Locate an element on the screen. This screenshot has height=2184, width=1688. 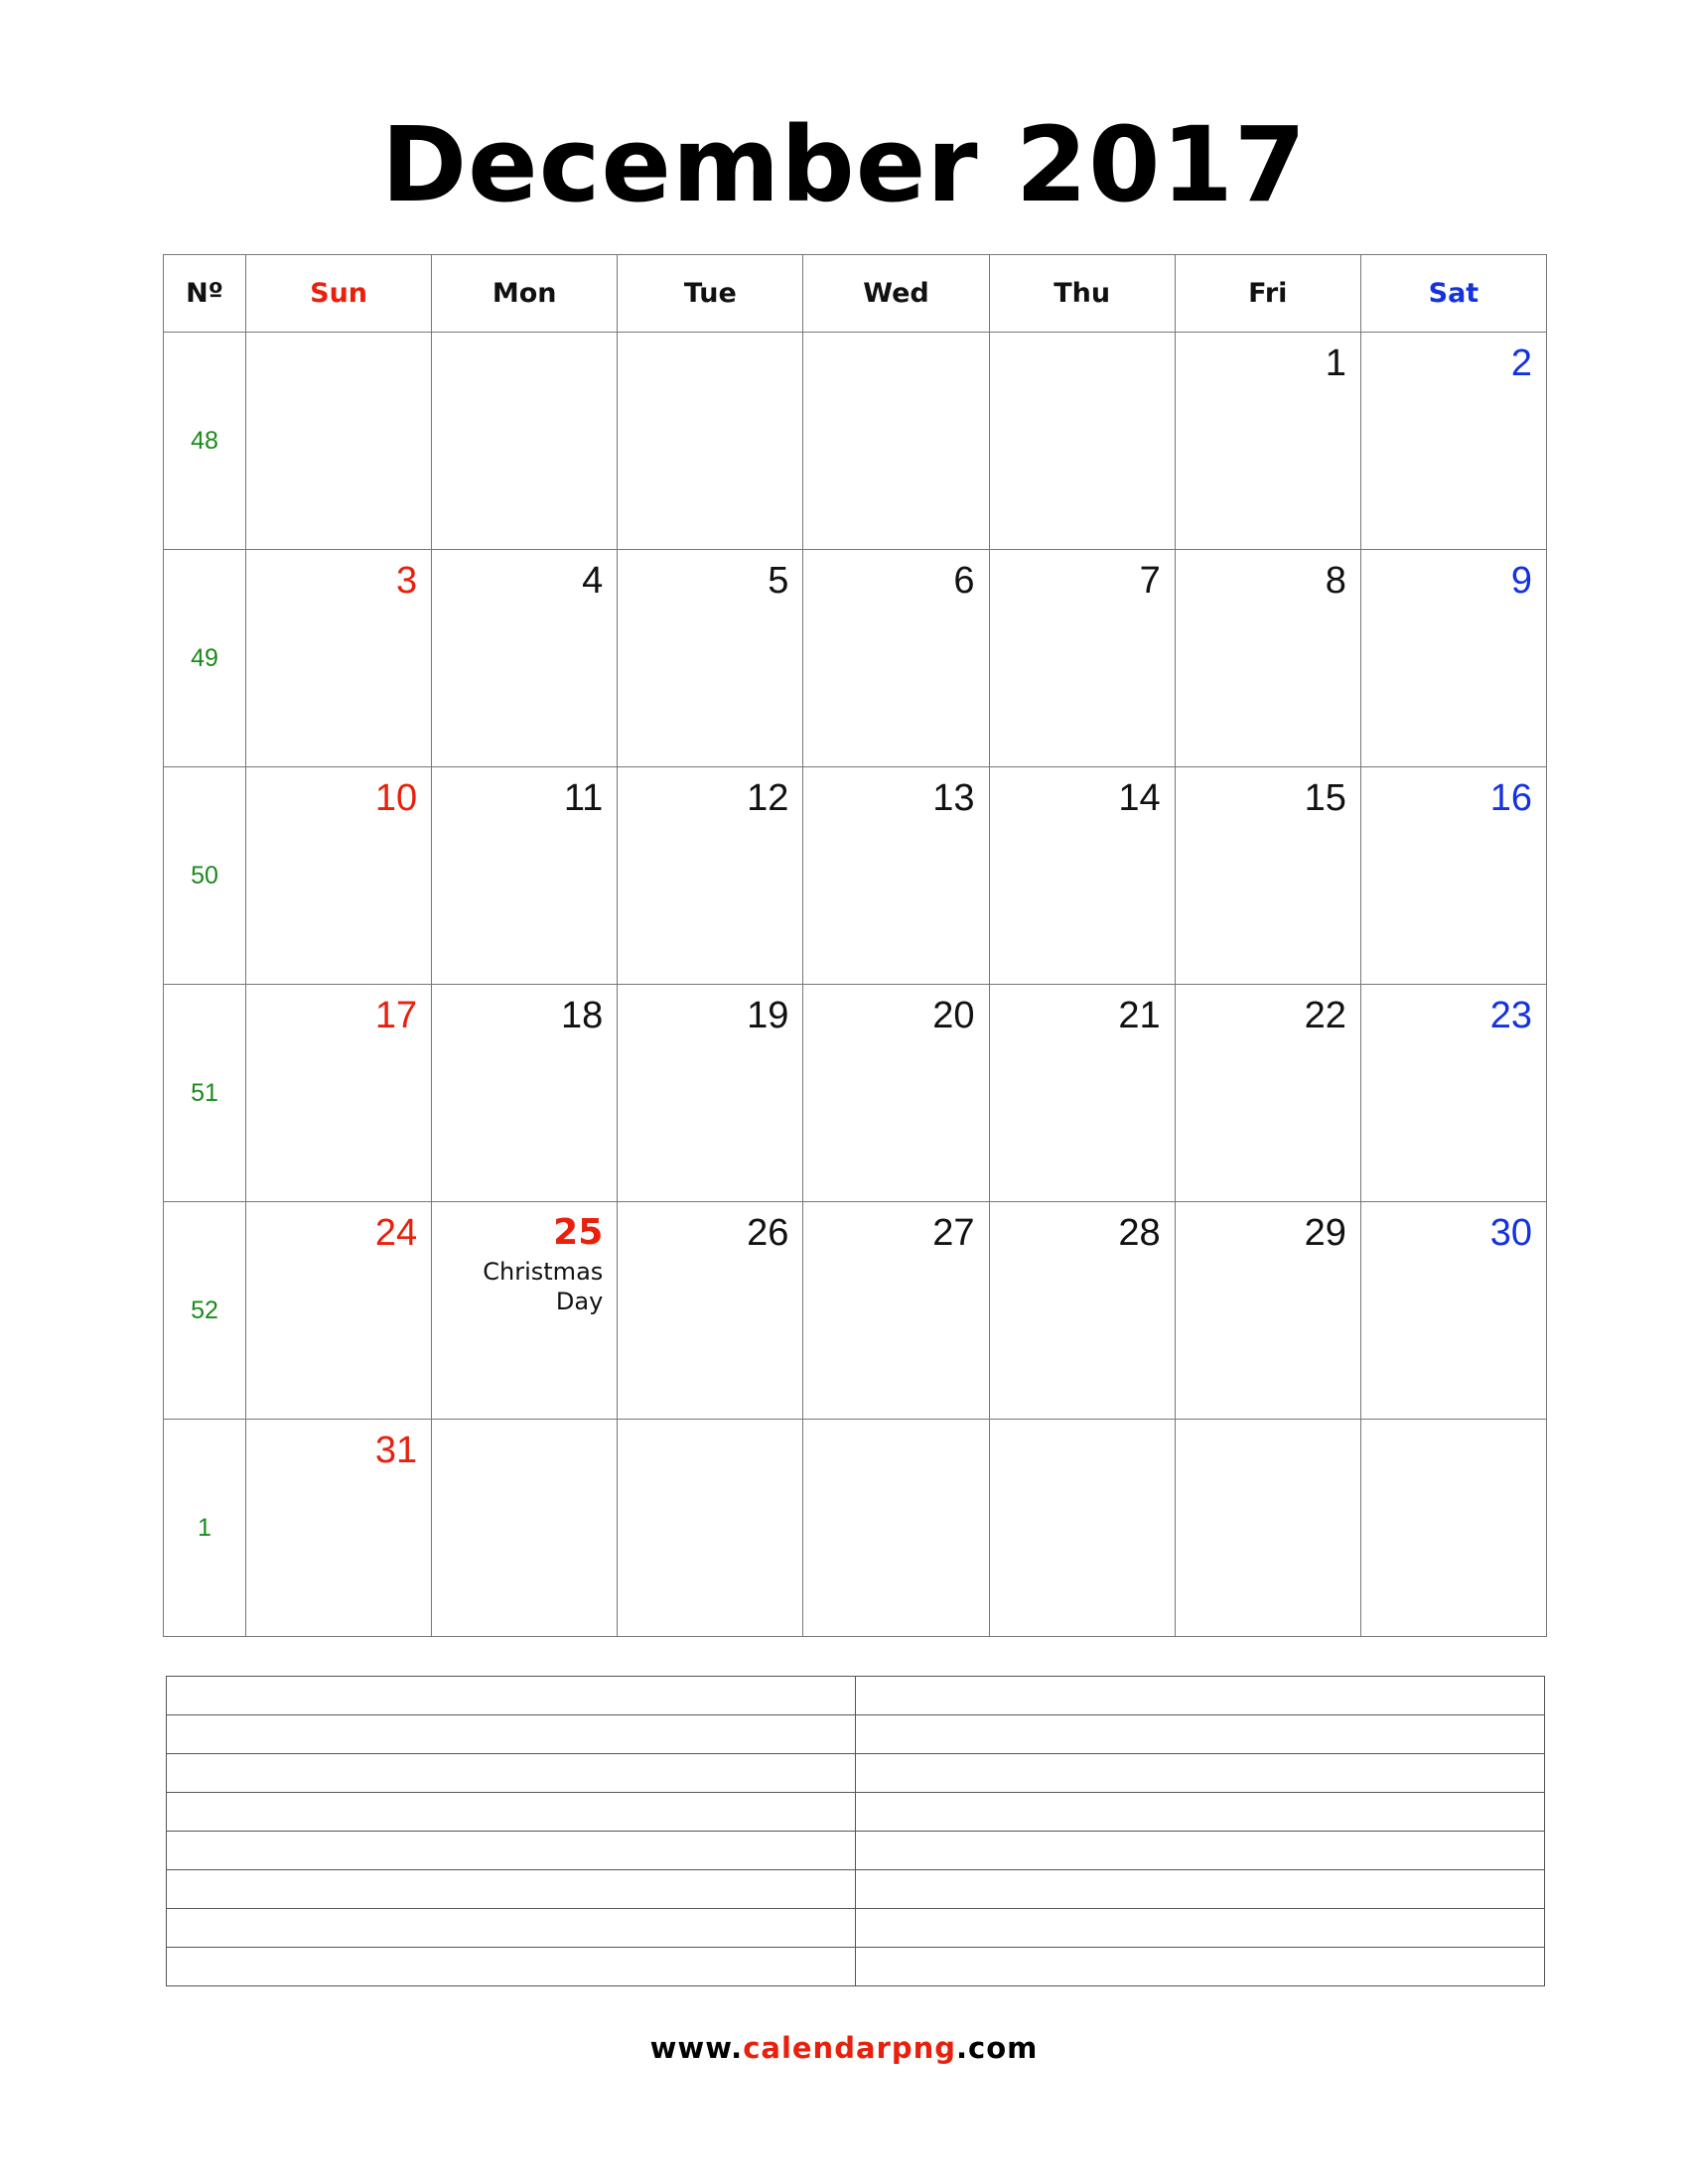
day-number: 19 is located at coordinates (768, 1015).